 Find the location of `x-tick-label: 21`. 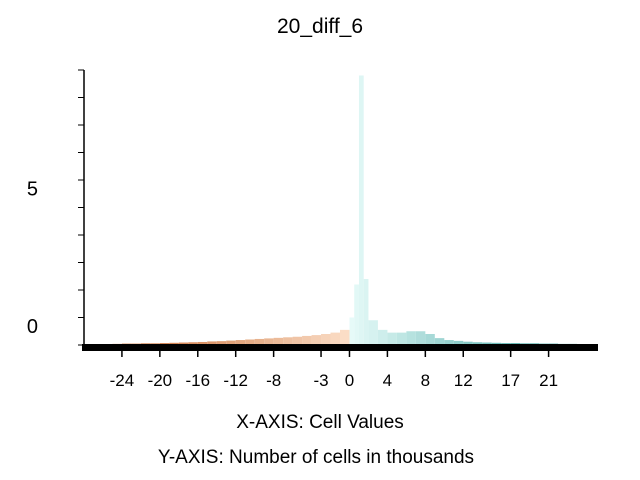

x-tick-label: 21 is located at coordinates (548, 380).